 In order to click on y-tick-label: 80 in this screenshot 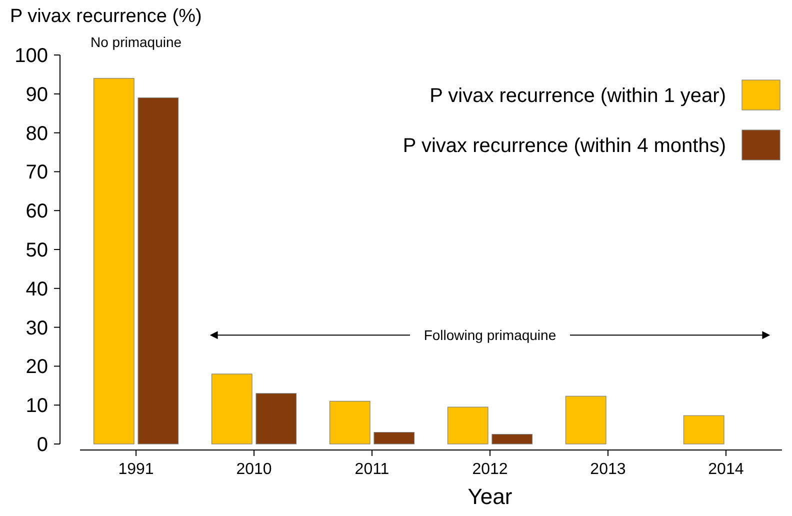, I will do `click(37, 133)`.